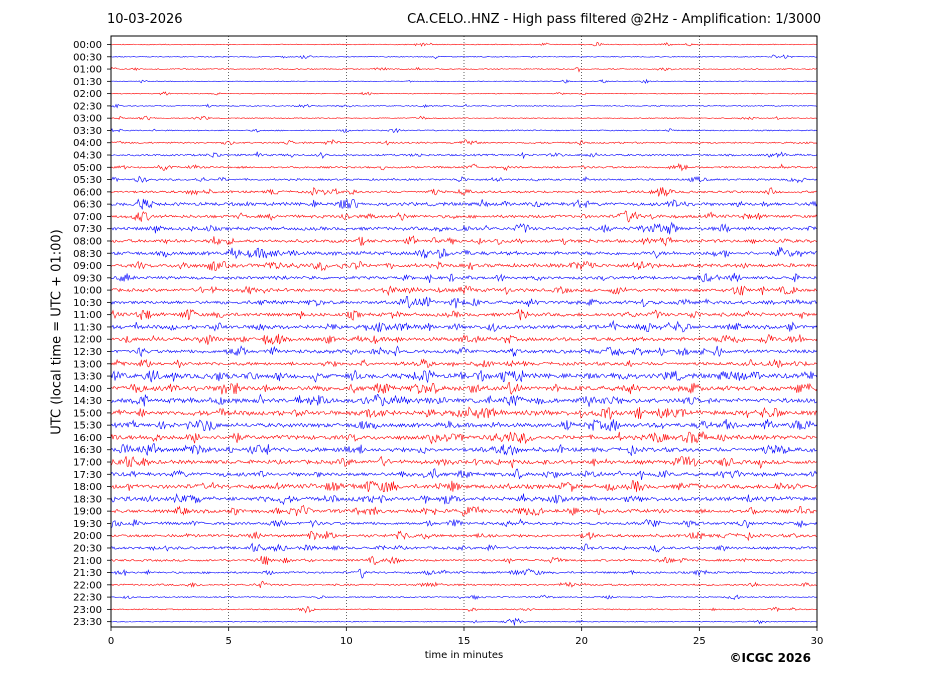 The height and width of the screenshot is (696, 927). What do you see at coordinates (87, 45) in the screenshot?
I see `y-tick-label: 00:00` at bounding box center [87, 45].